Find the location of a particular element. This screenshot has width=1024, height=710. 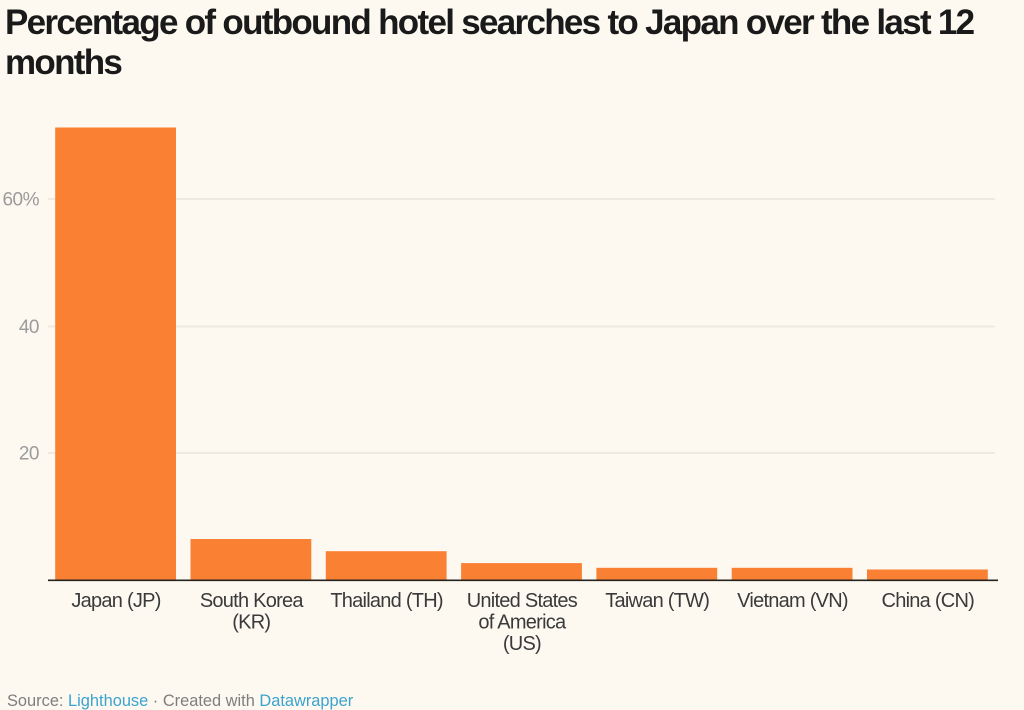

svg-text: 40 is located at coordinates (29, 327).